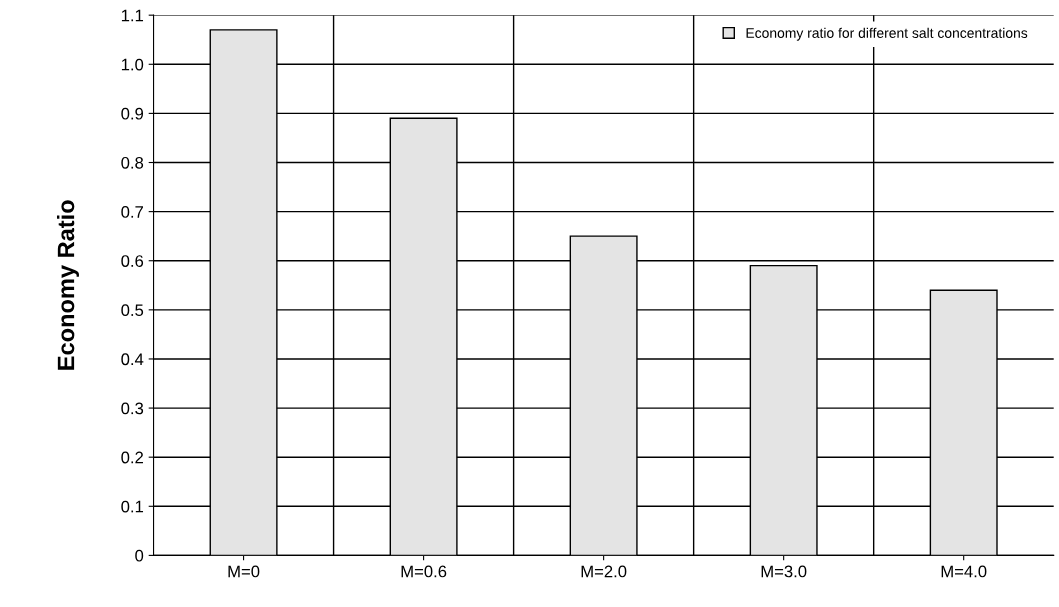  What do you see at coordinates (132, 15) in the screenshot?
I see `y-tick-label: 1.1` at bounding box center [132, 15].